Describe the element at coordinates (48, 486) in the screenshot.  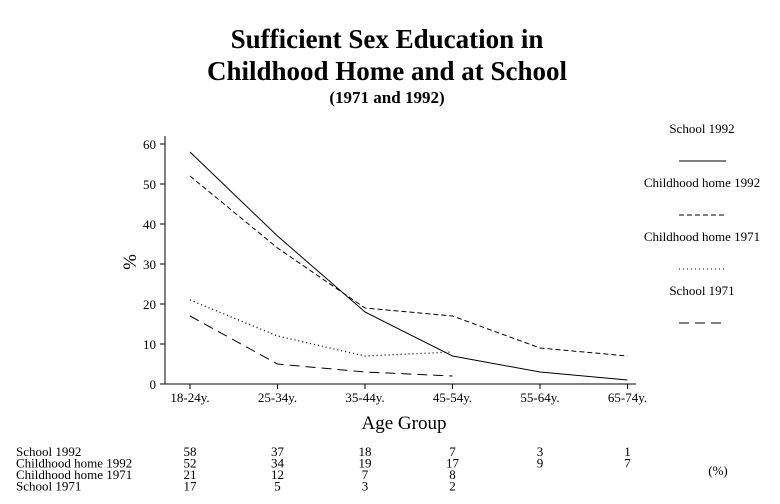
I see `table-row-label-school-1971: School 1971` at that location.